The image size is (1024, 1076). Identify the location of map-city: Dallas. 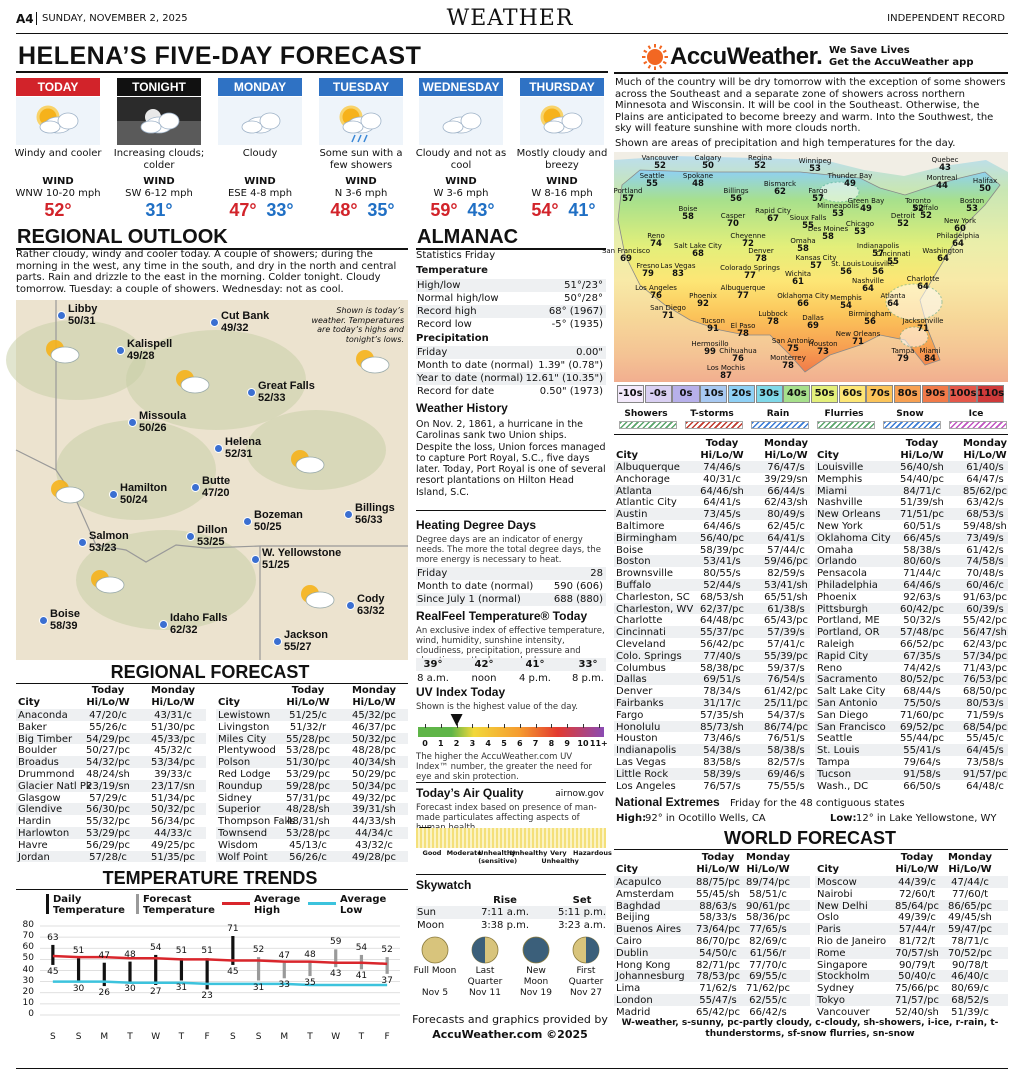
(813, 318).